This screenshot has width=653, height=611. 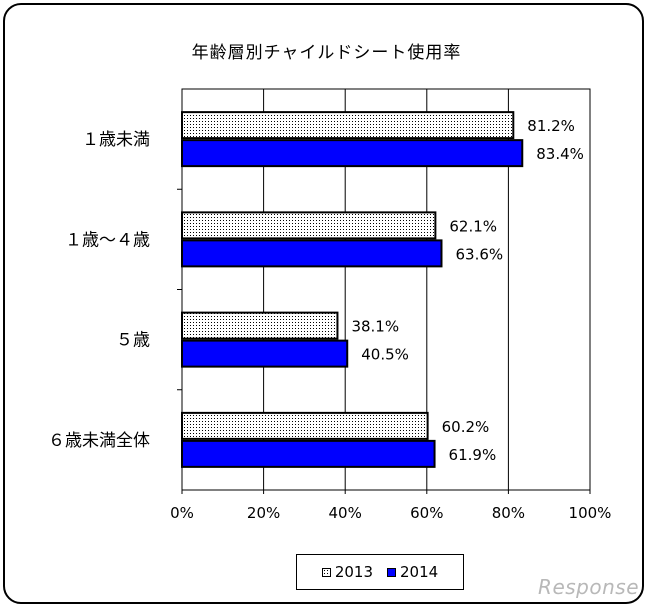 What do you see at coordinates (99, 441) in the screenshot?
I see `category-label: ６歳未満全体` at bounding box center [99, 441].